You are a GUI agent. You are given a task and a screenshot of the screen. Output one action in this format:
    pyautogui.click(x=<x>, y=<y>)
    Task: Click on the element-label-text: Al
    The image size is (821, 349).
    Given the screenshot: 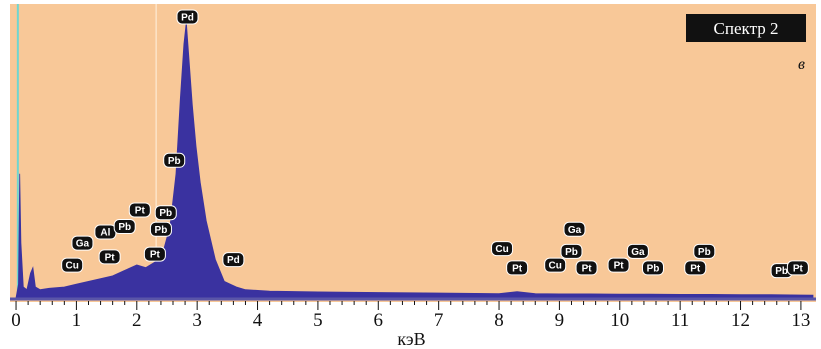 What is the action you would take?
    pyautogui.click(x=105, y=233)
    